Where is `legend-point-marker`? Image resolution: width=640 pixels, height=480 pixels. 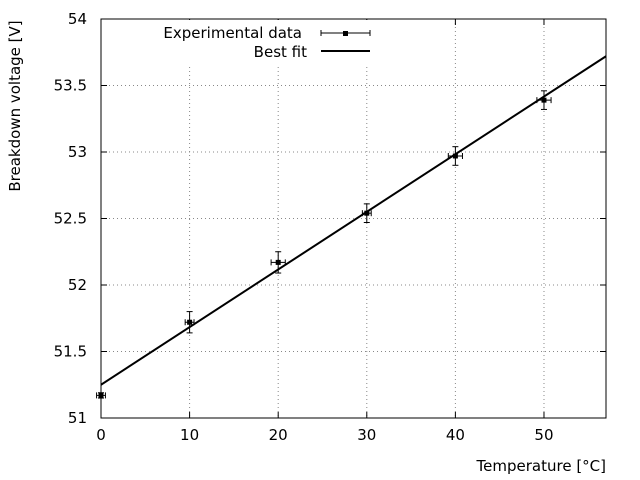
legend-point-marker is located at coordinates (345, 33).